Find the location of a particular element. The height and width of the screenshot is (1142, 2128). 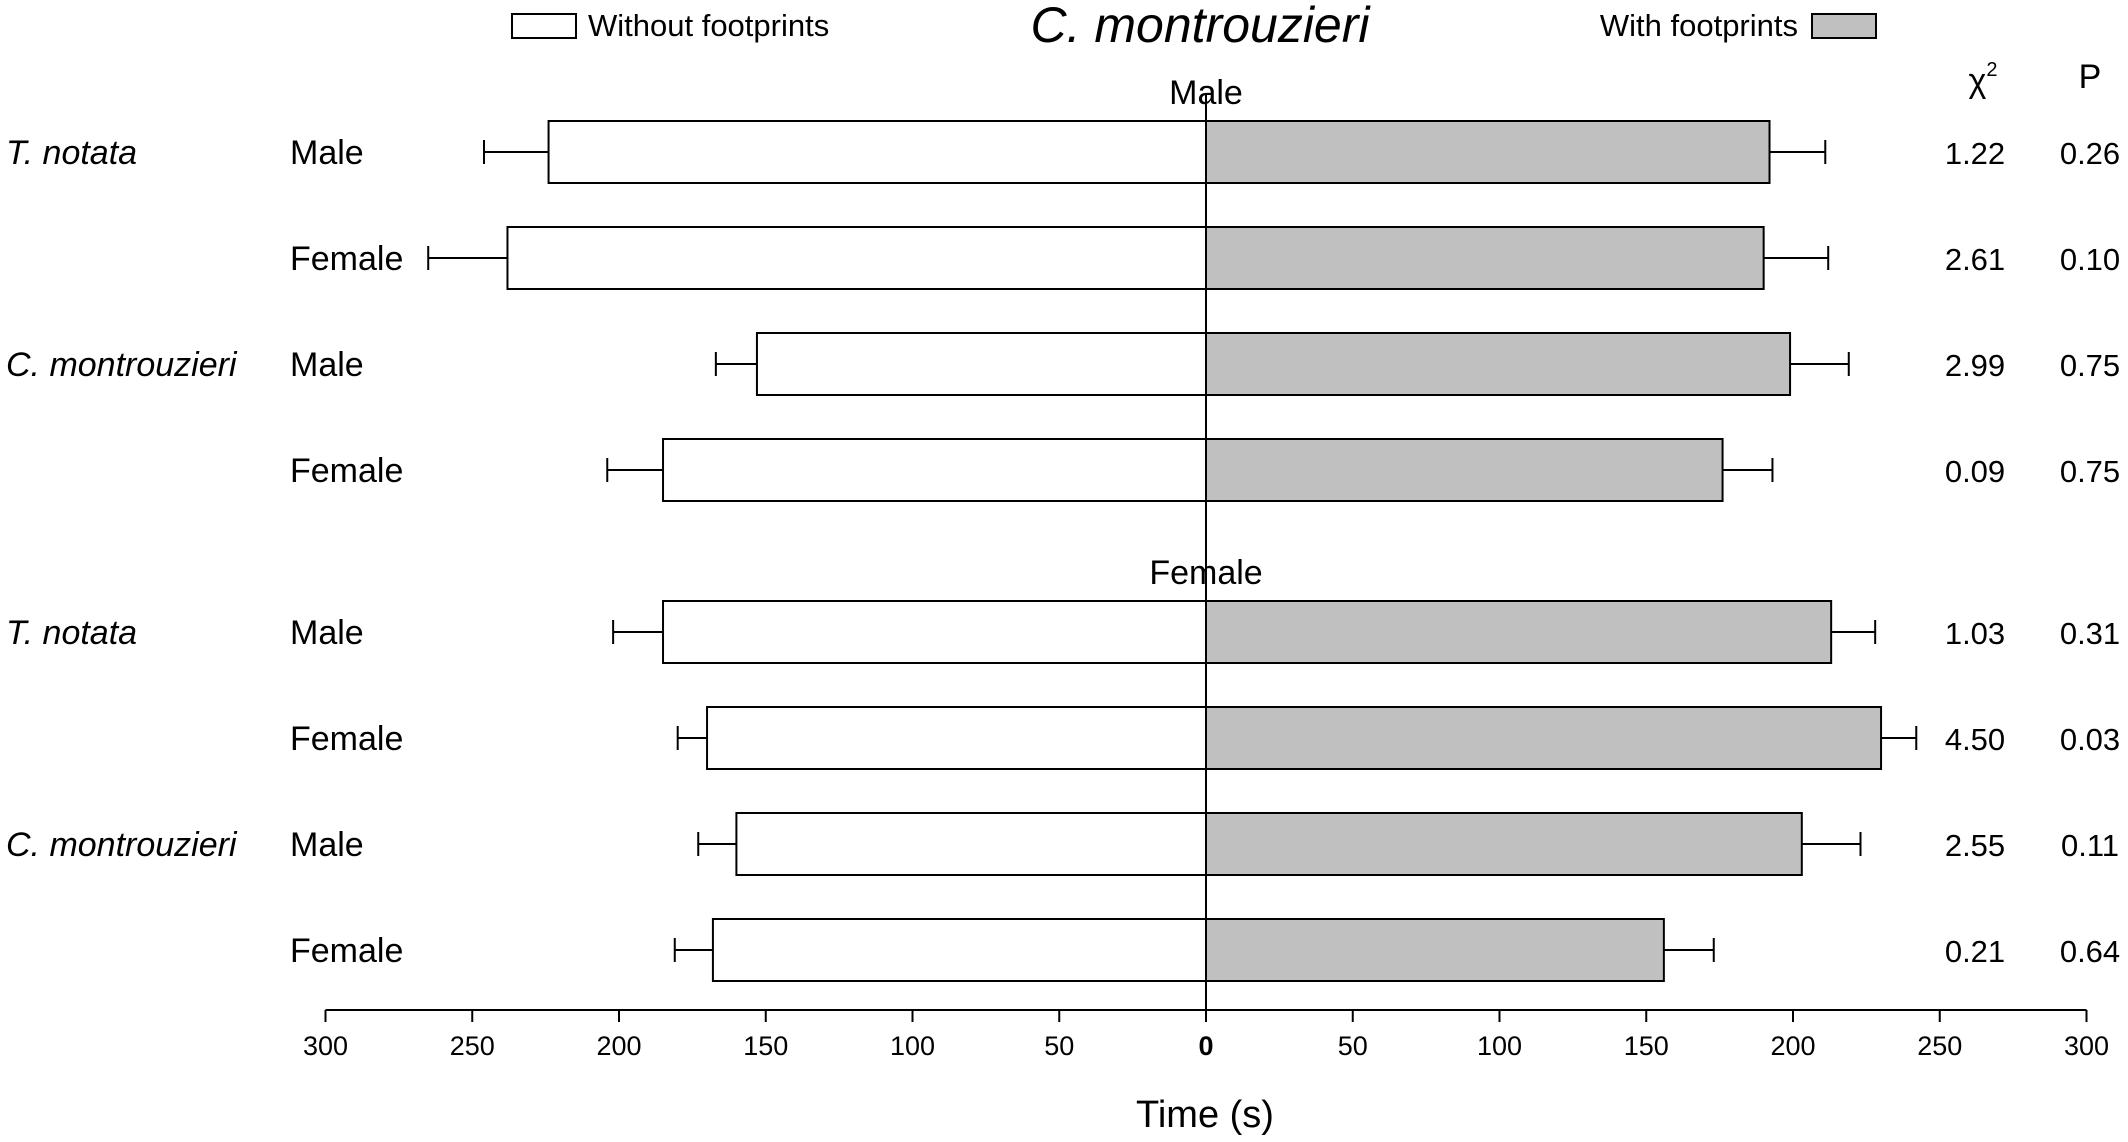

p-value: 0.10 is located at coordinates (2090, 259).